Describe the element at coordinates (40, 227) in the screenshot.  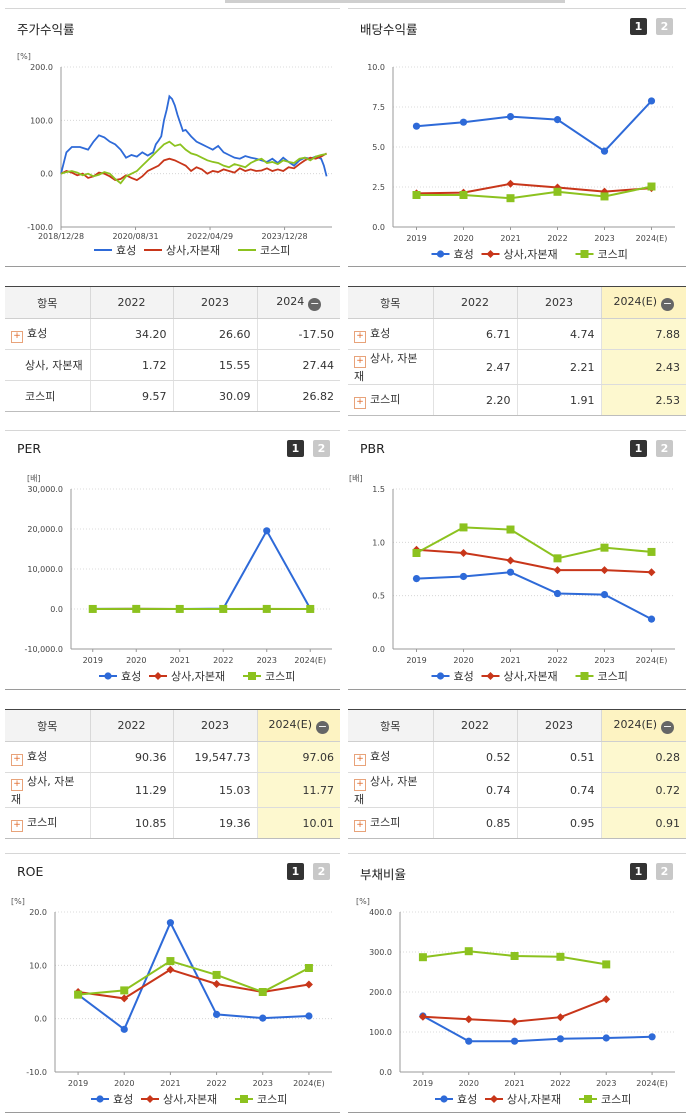
I see `y-tick-label: -100.0` at that location.